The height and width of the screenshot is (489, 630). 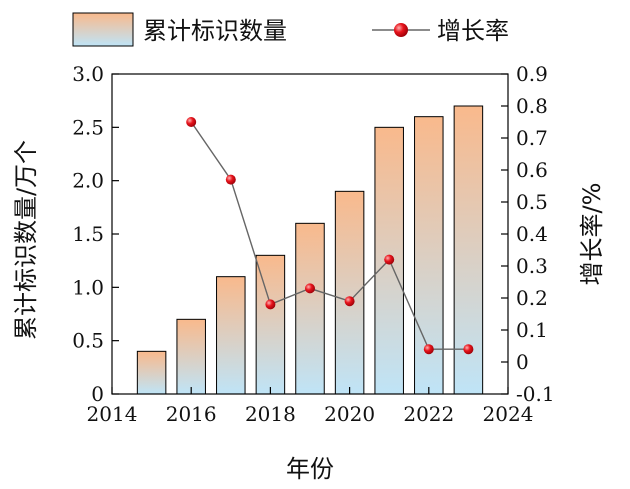 What do you see at coordinates (532, 74) in the screenshot?
I see `y2-tick-label-0.9: 0.9` at bounding box center [532, 74].